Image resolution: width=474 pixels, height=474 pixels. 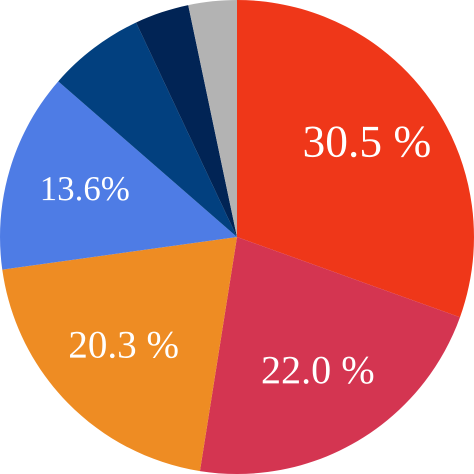 I want to click on data-label: 20.3 %, so click(x=124, y=345).